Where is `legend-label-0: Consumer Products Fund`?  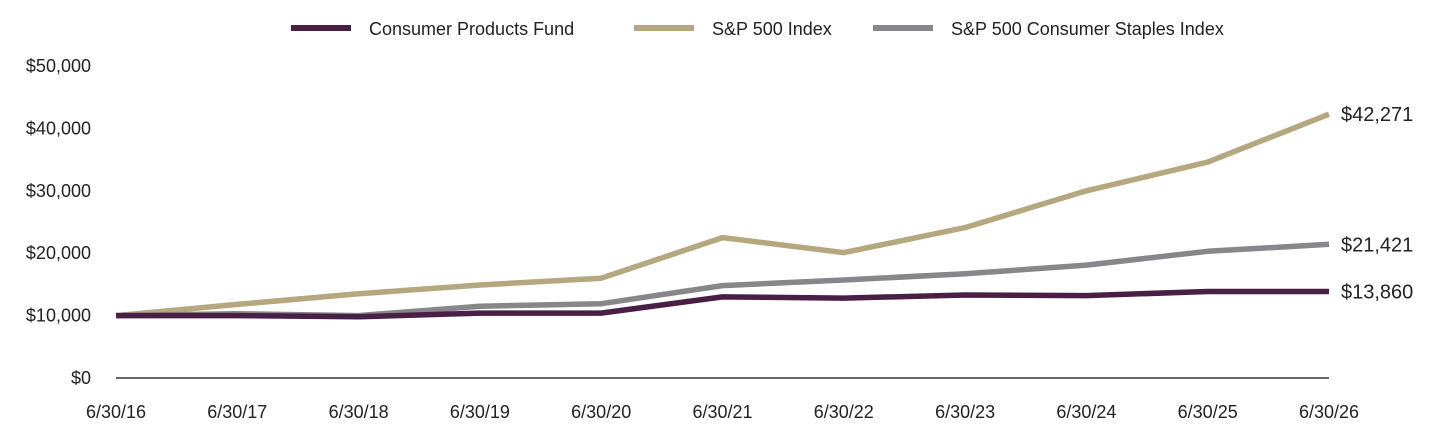 legend-label-0: Consumer Products Fund is located at coordinates (471, 29).